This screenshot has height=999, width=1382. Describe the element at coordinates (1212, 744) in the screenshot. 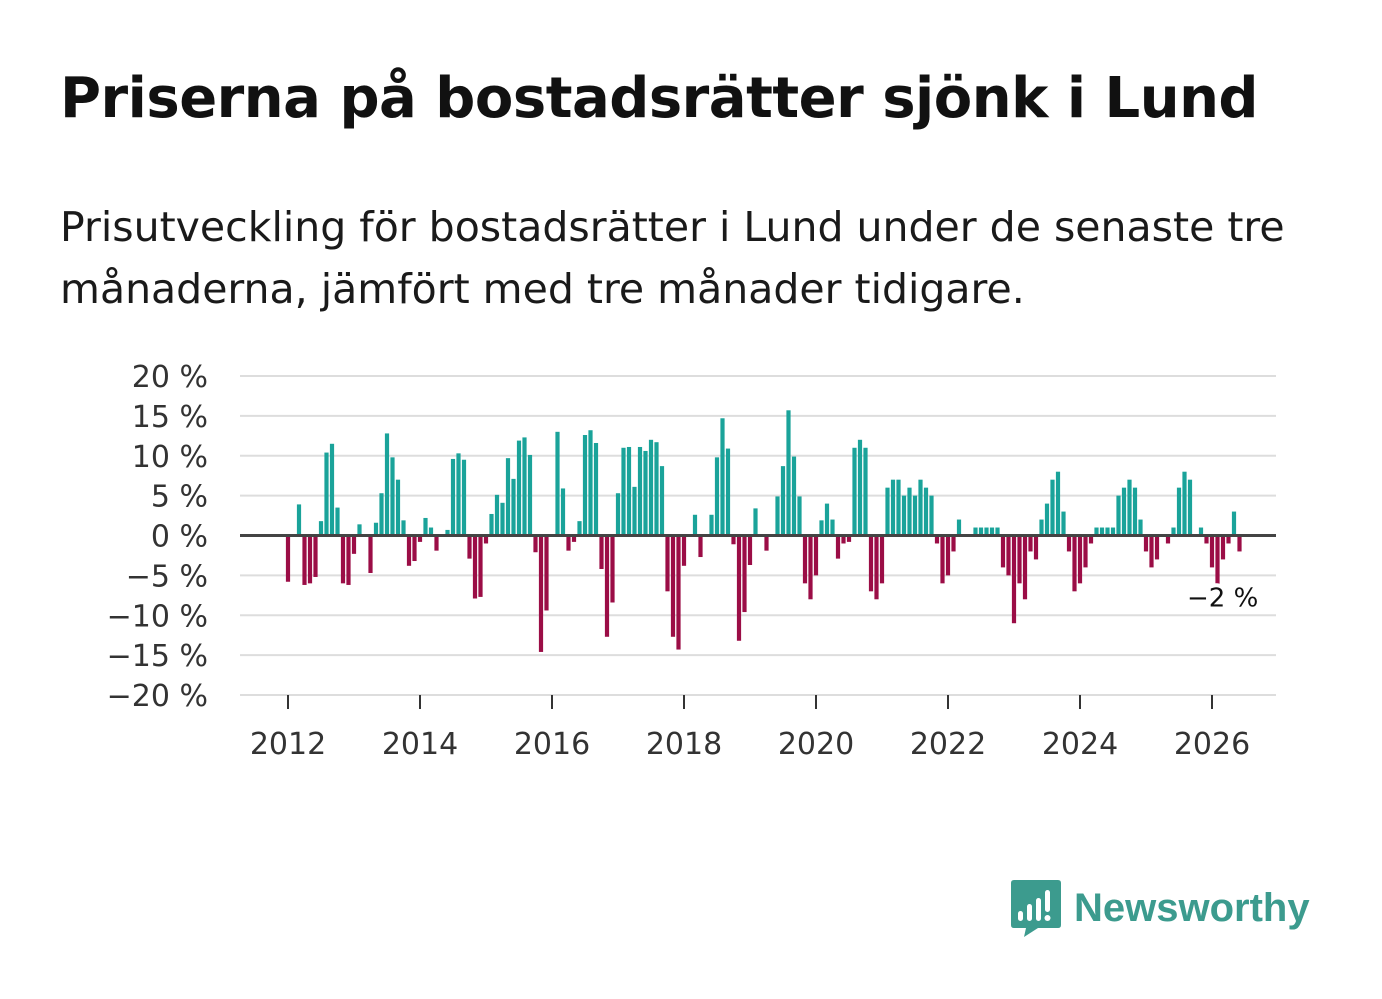

I see `x-tick-label: 2026` at that location.